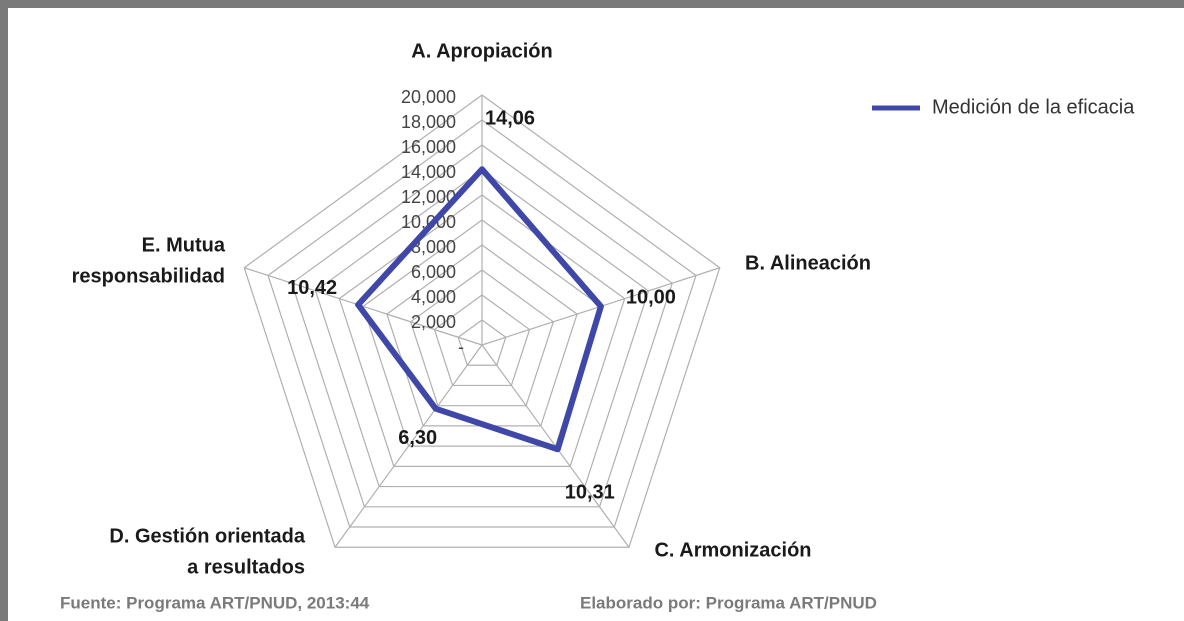  I want to click on y-tick-label: 8,000, so click(433, 247).